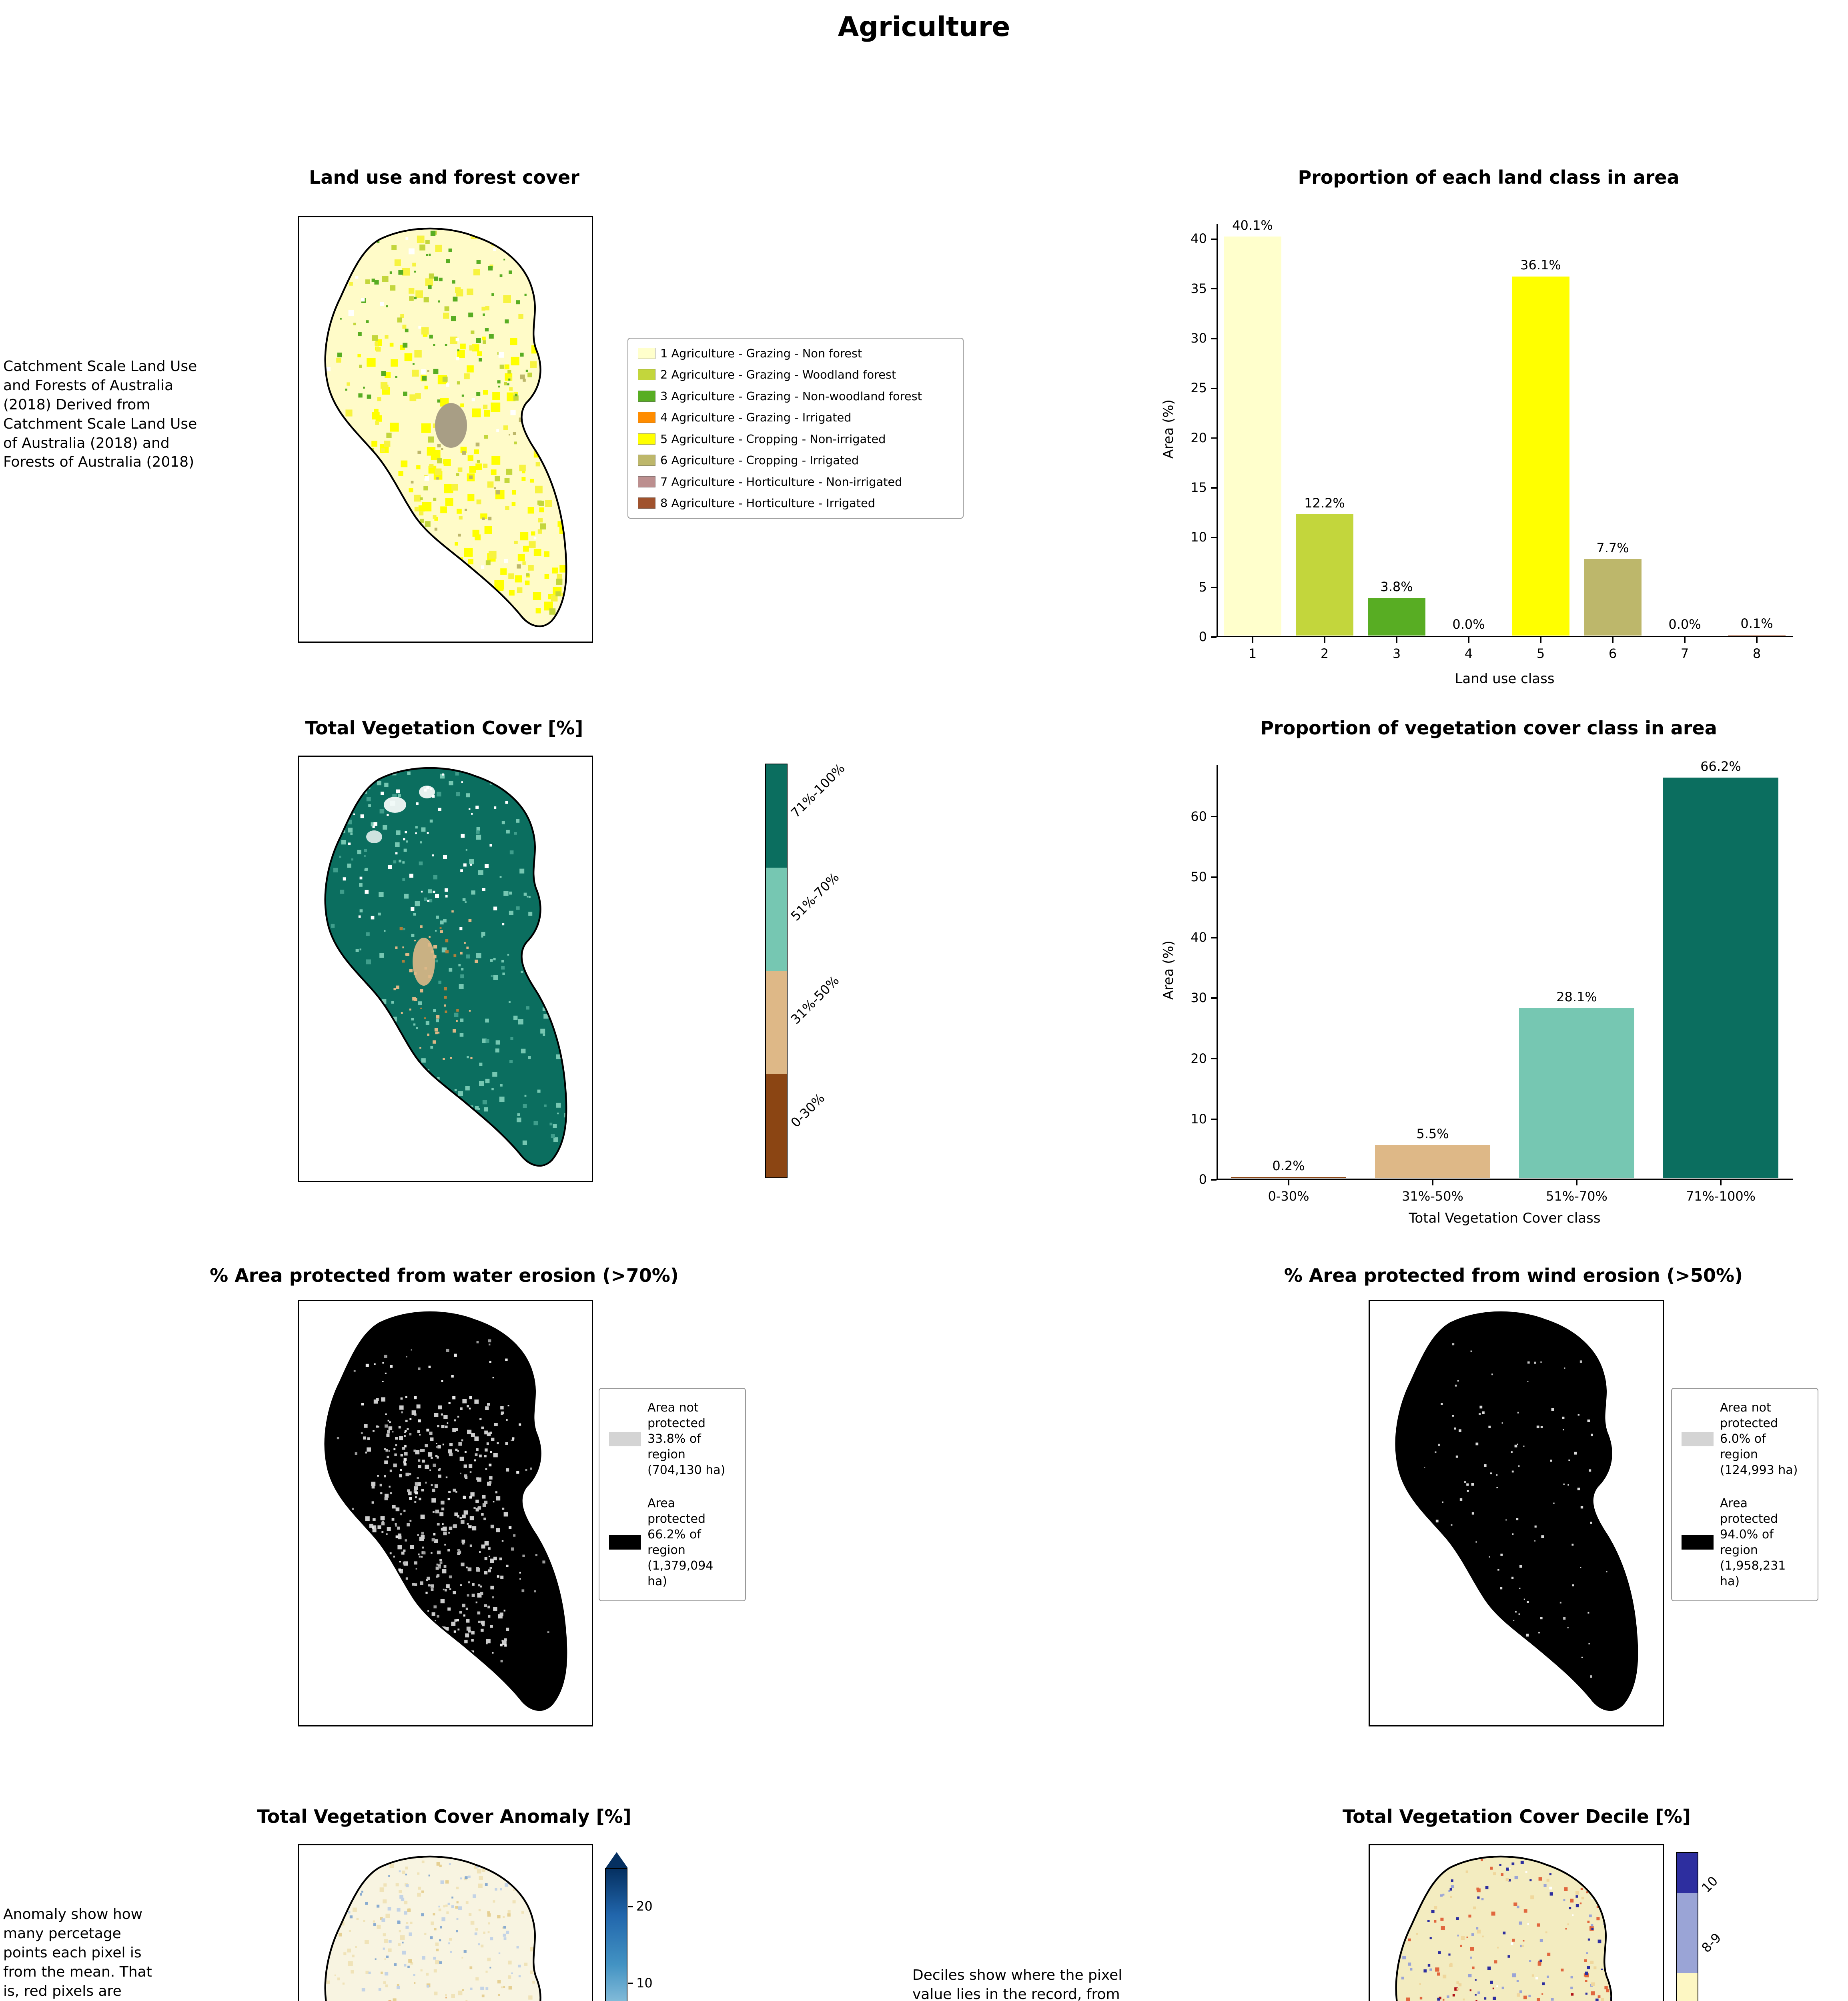 This screenshot has height=2001, width=1848. What do you see at coordinates (445, 969) in the screenshot?
I see `vegcover-map` at bounding box center [445, 969].